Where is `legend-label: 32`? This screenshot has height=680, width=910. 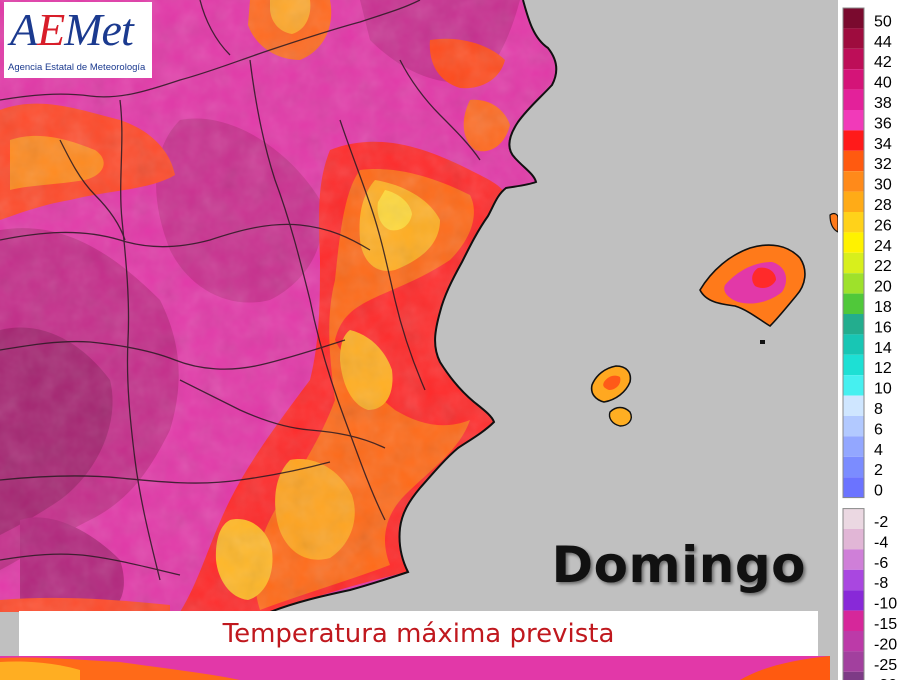 legend-label: 32 is located at coordinates (883, 164).